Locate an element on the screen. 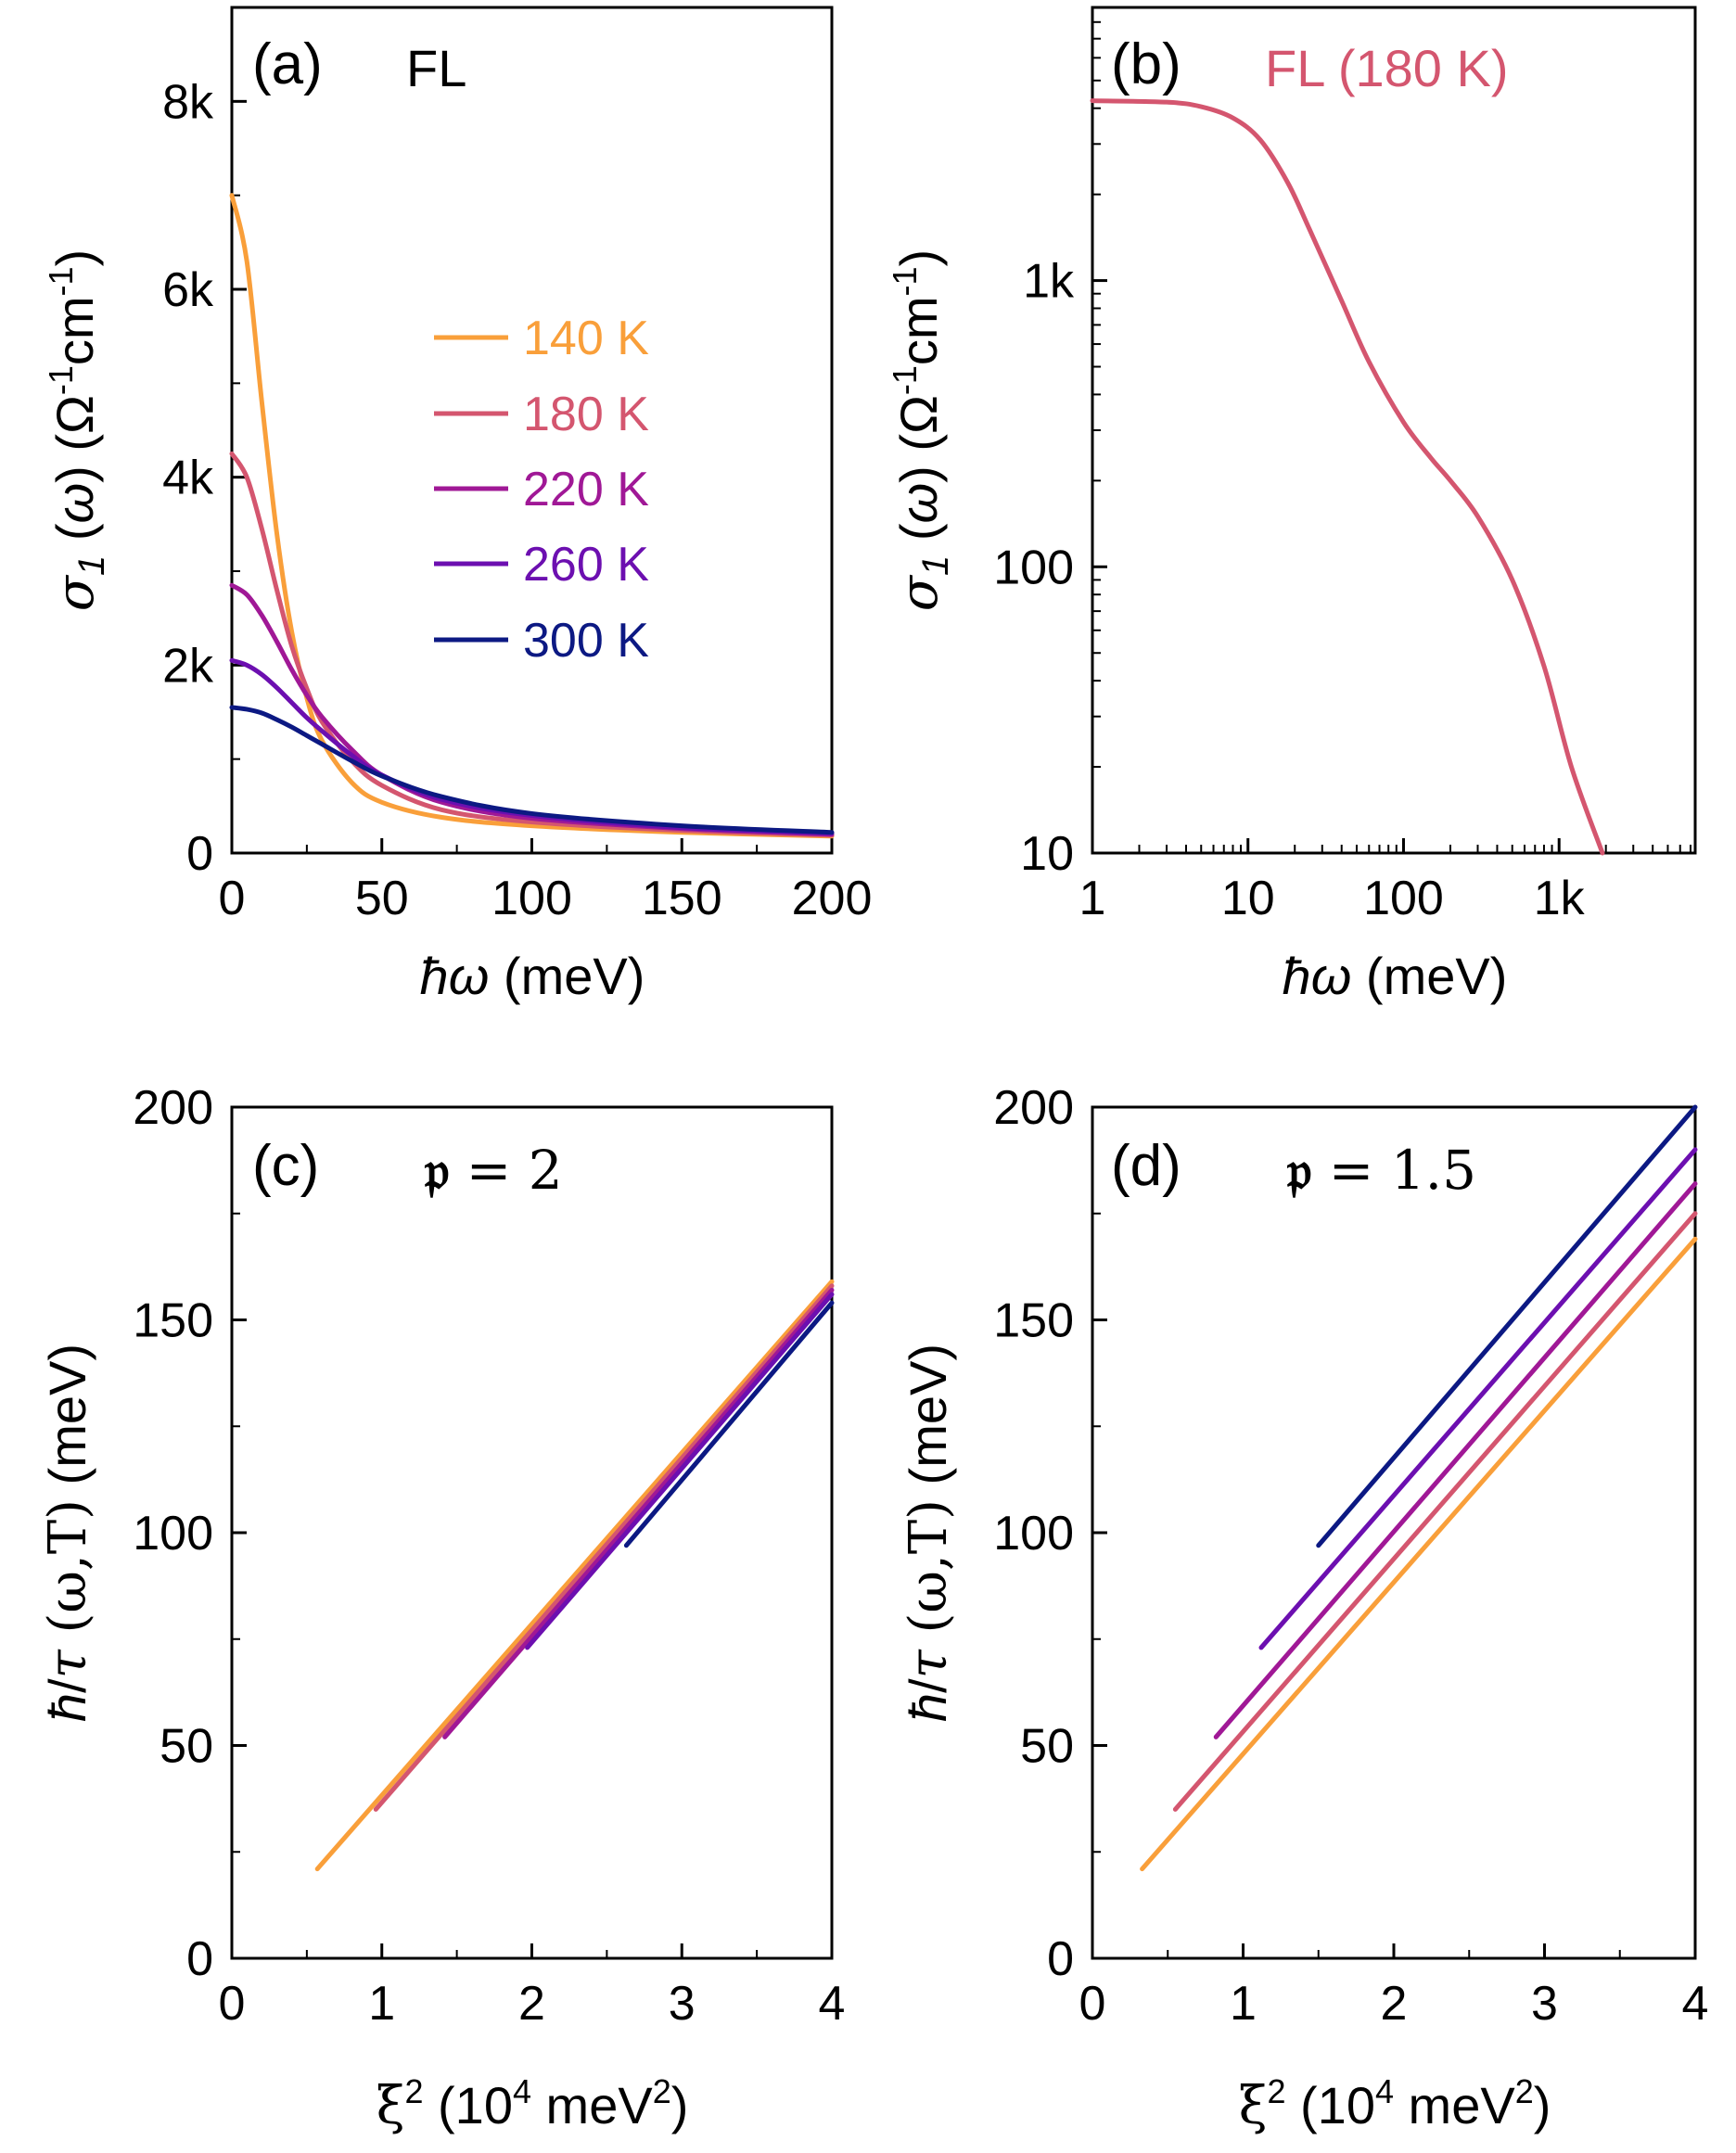  c-series-260k is located at coordinates (680, 1471).